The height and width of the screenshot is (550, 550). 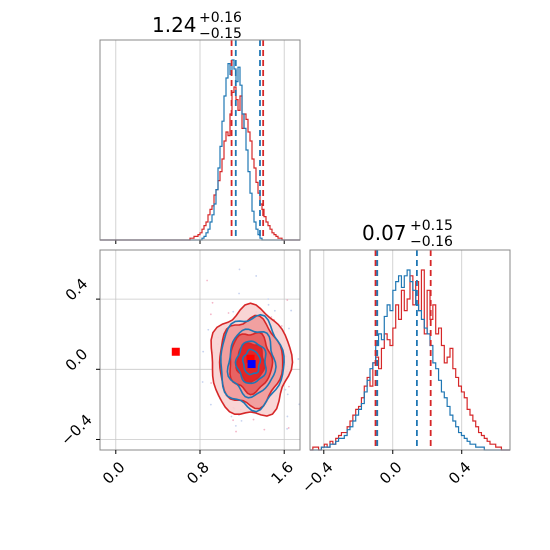 I want to click on param2-median: 0.07, so click(x=384, y=233).